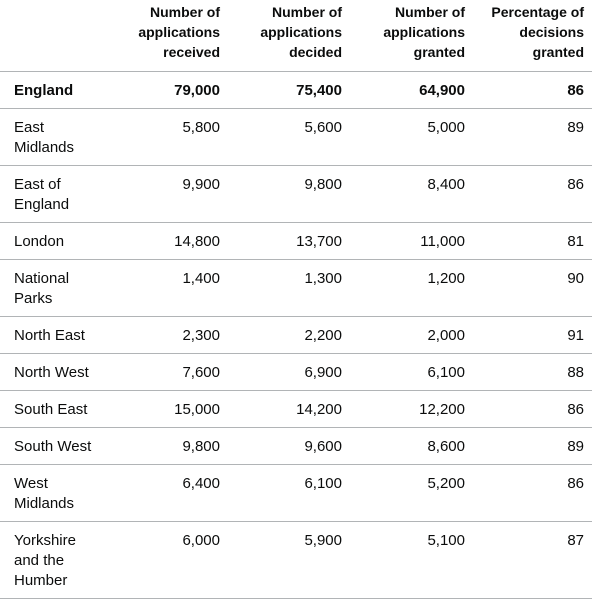 Image resolution: width=592 pixels, height=599 pixels. I want to click on row-label: National Parks, so click(62, 288).